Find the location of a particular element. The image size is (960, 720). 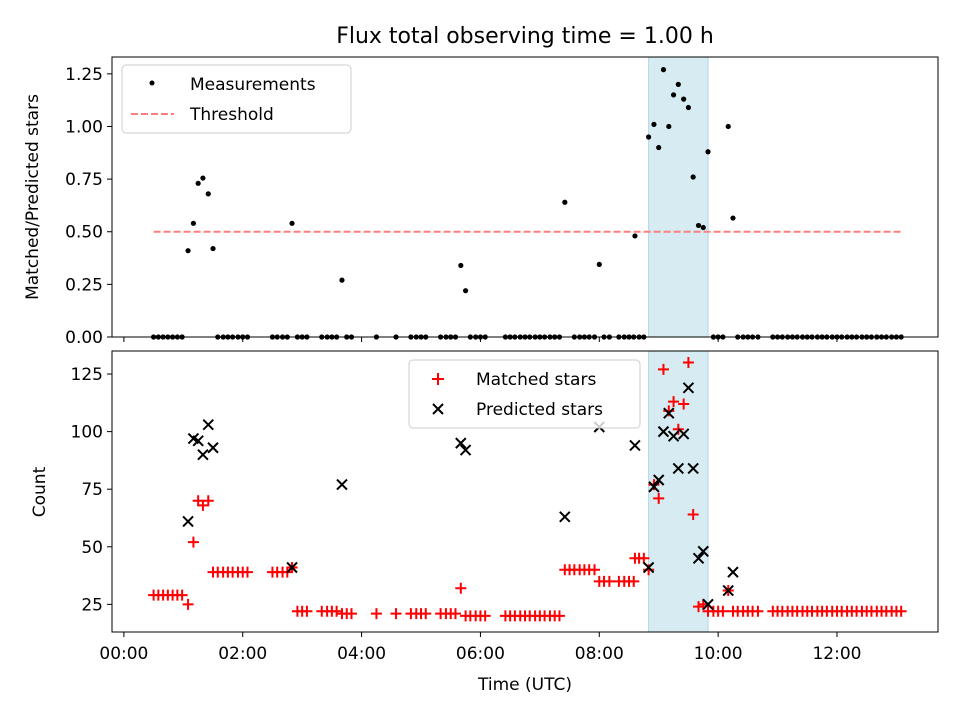

highlight-interval is located at coordinates (678, 197).